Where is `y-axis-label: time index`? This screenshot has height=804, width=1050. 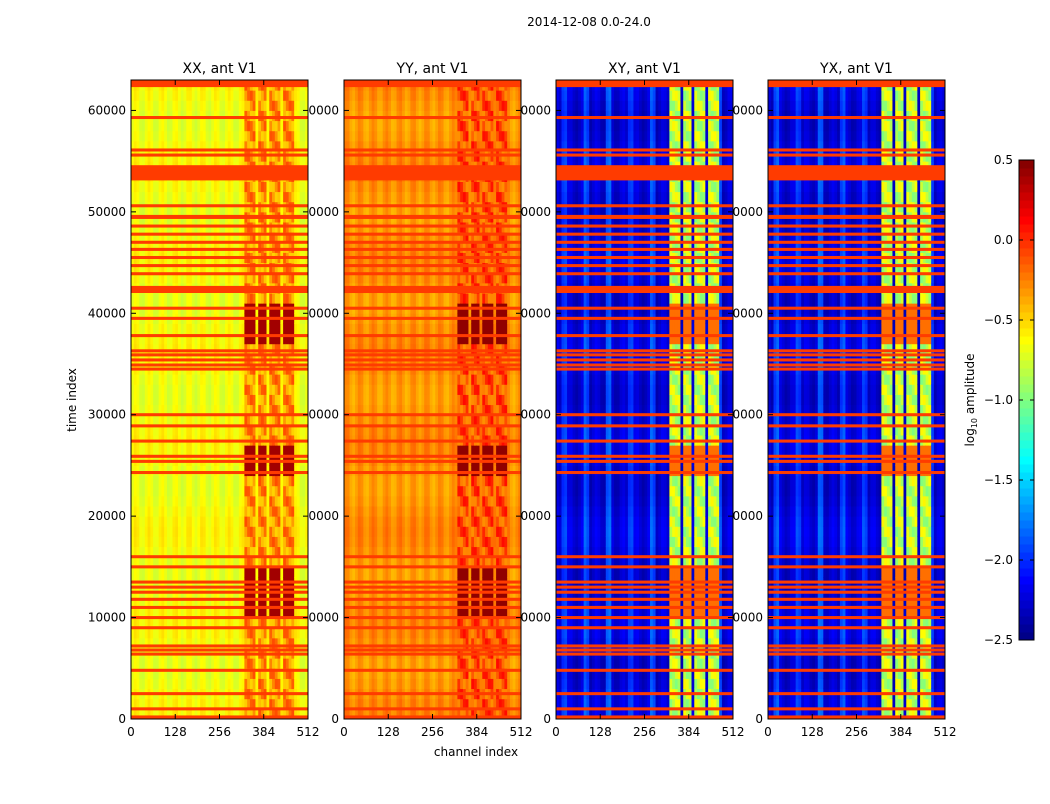 y-axis-label: time index is located at coordinates (72, 400).